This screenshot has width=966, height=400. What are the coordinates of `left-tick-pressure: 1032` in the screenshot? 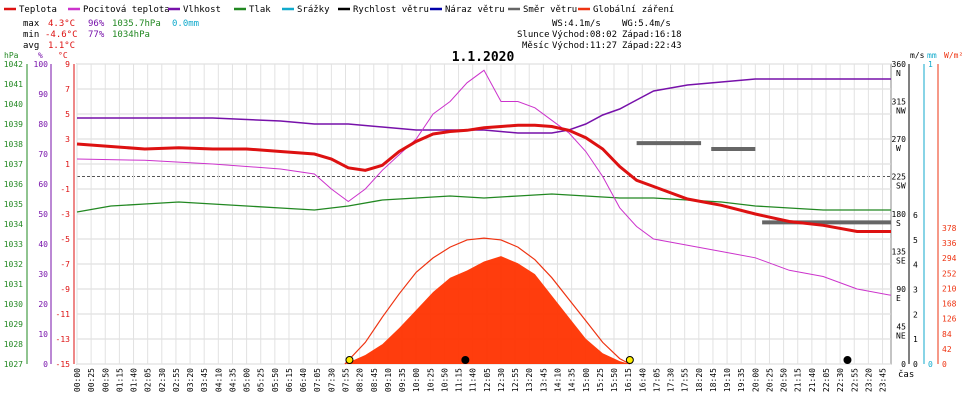 It's located at (13, 264).